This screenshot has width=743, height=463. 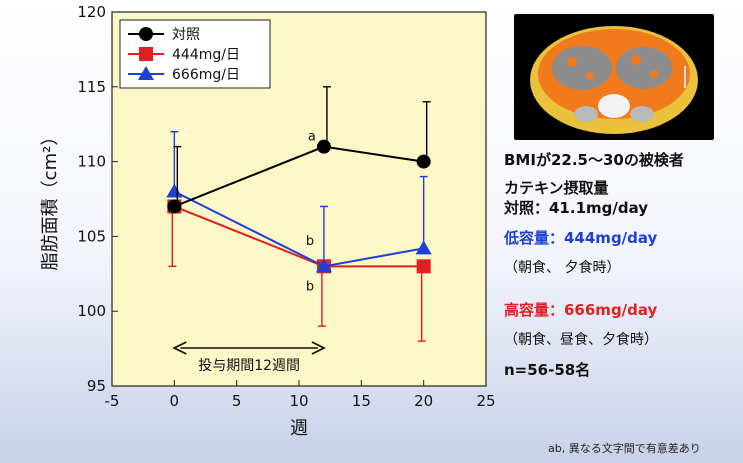 I want to click on y-tick-label: 95, so click(x=96, y=386).